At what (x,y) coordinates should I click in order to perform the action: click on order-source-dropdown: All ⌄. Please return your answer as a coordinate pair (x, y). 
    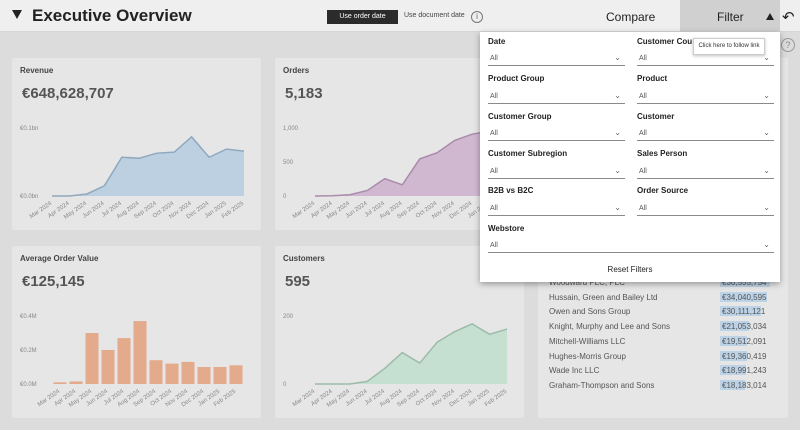
    Looking at the image, I should click on (705, 208).